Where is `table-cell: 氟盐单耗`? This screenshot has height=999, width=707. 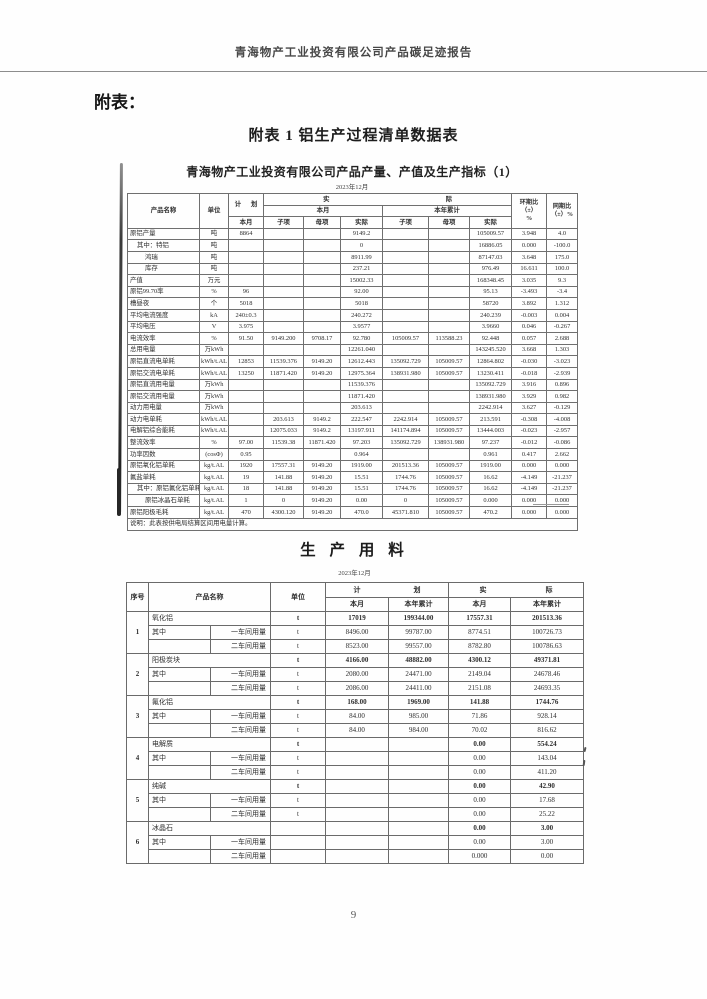
table-cell: 氟盐单耗 is located at coordinates (163, 477).